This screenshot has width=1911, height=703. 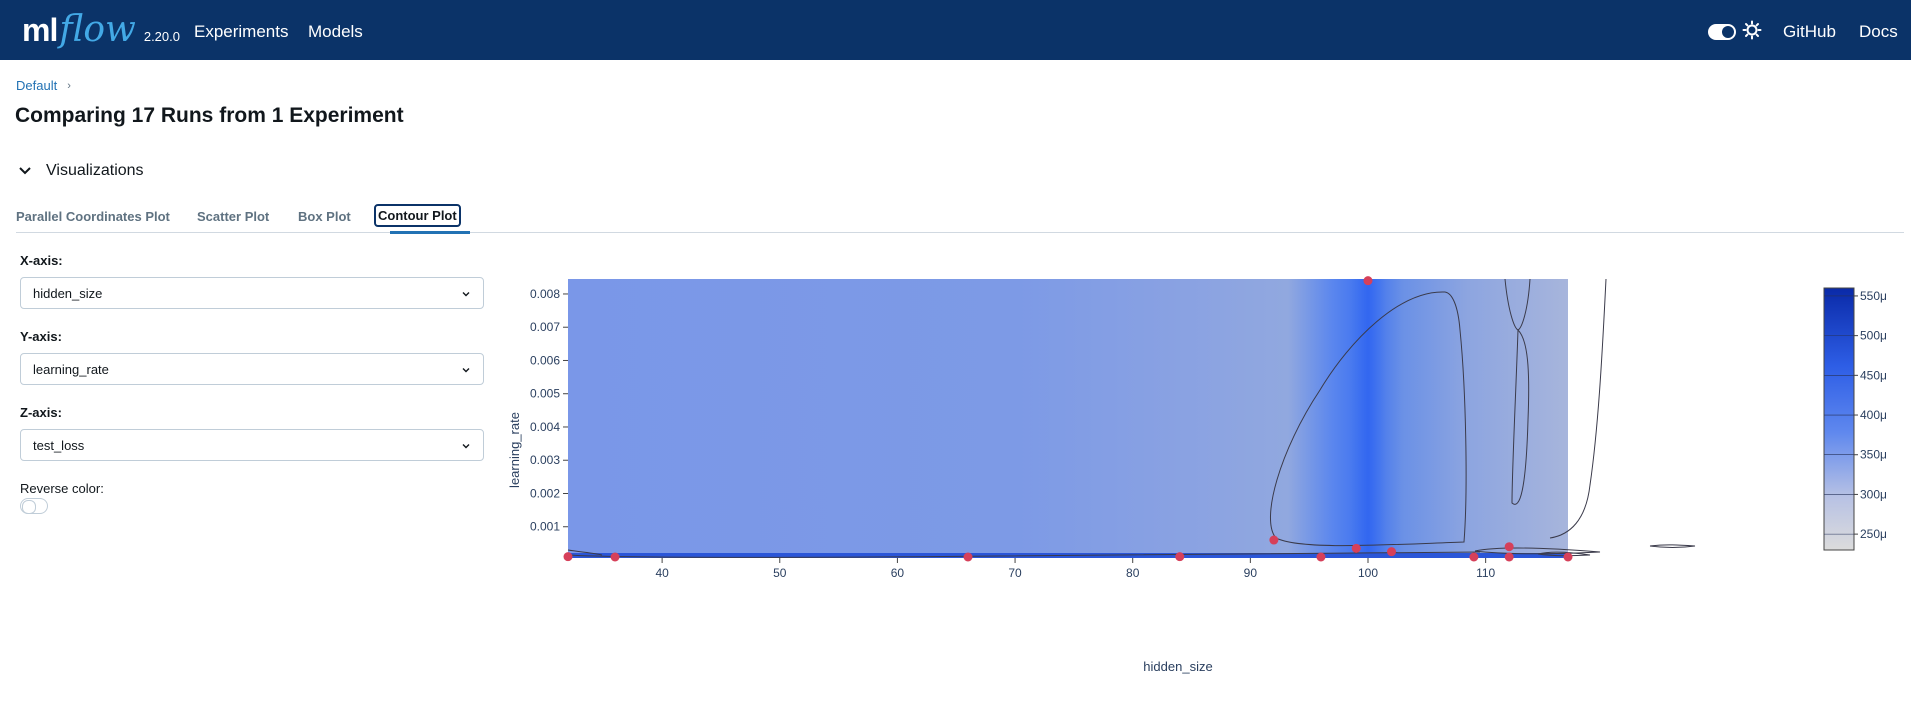 What do you see at coordinates (252, 369) in the screenshot?
I see `y-axis-select: learning_rate` at bounding box center [252, 369].